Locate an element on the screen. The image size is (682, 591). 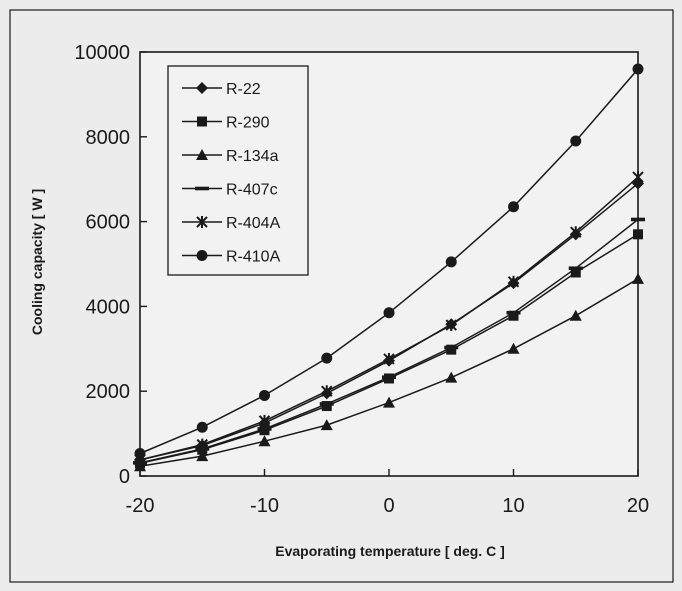
x-tick-label: 0 is located at coordinates (388, 506).